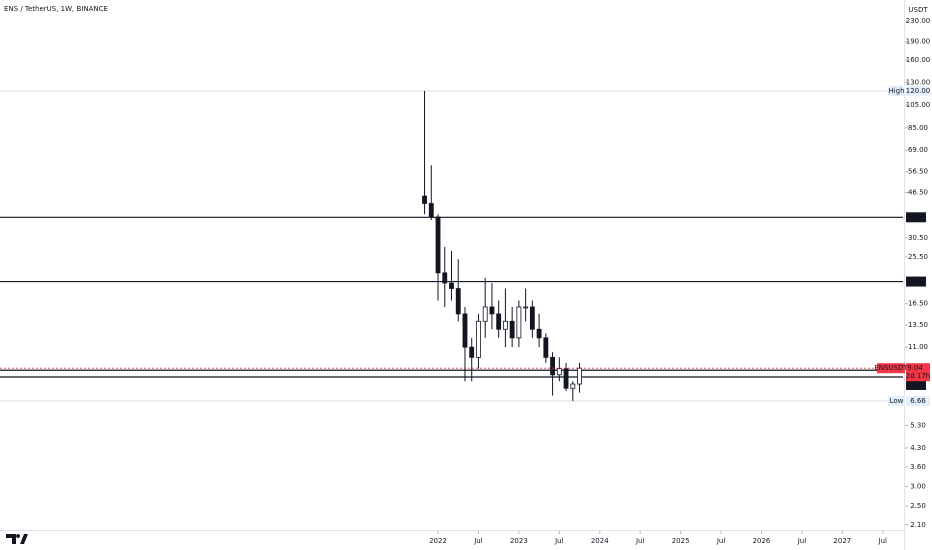 The height and width of the screenshot is (550, 932). I want to click on y-tick-label: 46.50, so click(918, 193).